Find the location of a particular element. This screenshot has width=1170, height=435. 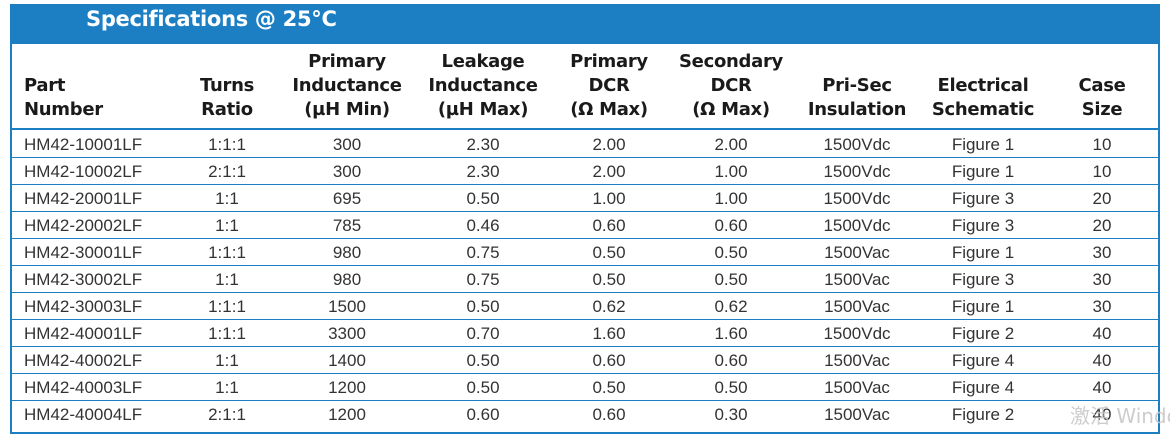

table-cell: HM42-40003LF is located at coordinates (83, 387).